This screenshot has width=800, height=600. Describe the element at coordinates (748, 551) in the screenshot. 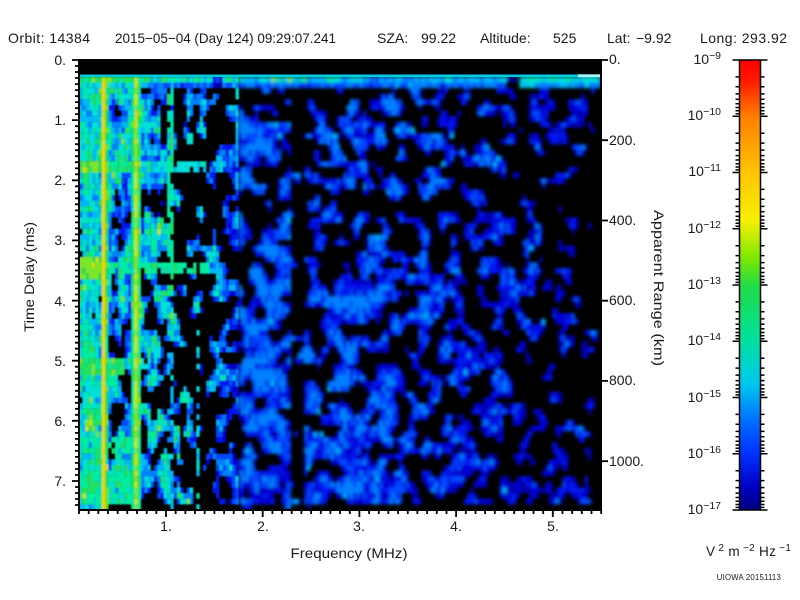

I see `svg-text: V 2 m −2 Hz −1` at that location.